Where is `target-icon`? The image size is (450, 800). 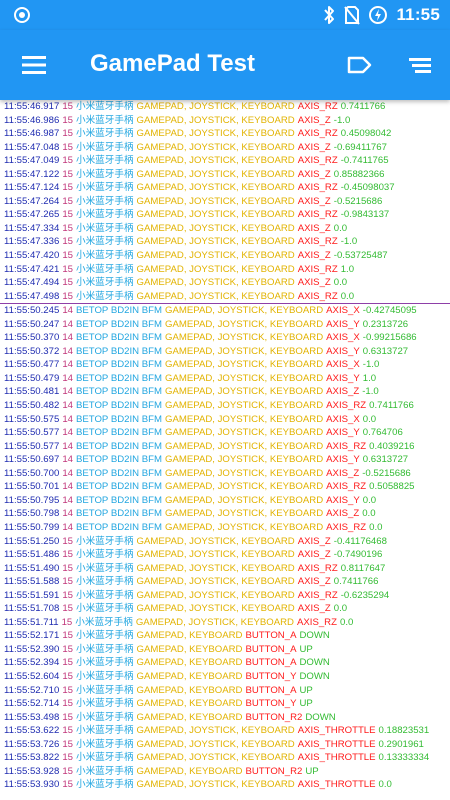
target-icon is located at coordinates (22, 15).